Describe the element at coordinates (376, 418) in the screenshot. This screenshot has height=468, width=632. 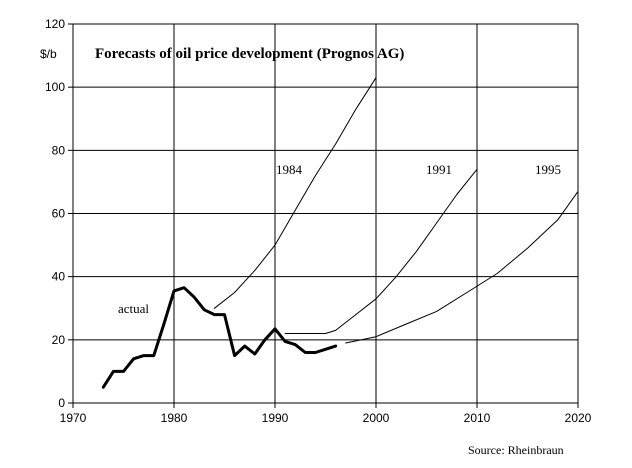
I see `x-tick-label-2000: 2000` at that location.